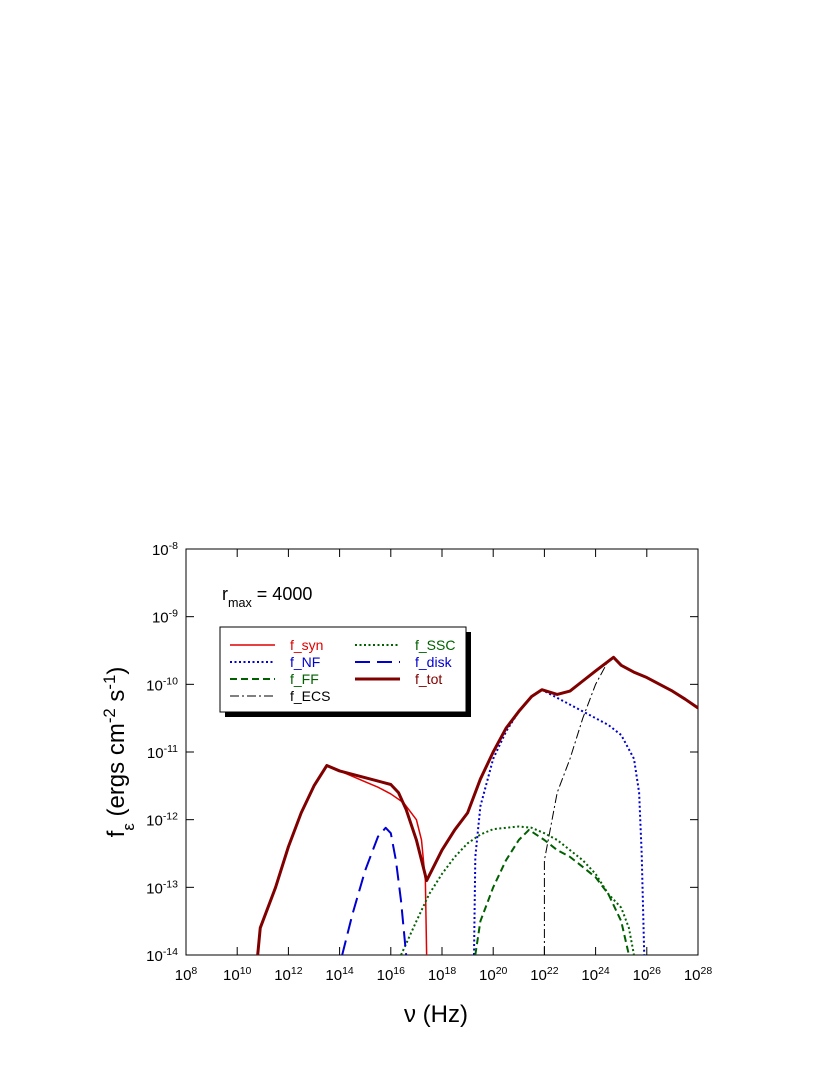 This screenshot has height=1075, width=830. Describe the element at coordinates (237, 974) in the screenshot. I see `x-tick-label: 1010` at that location.